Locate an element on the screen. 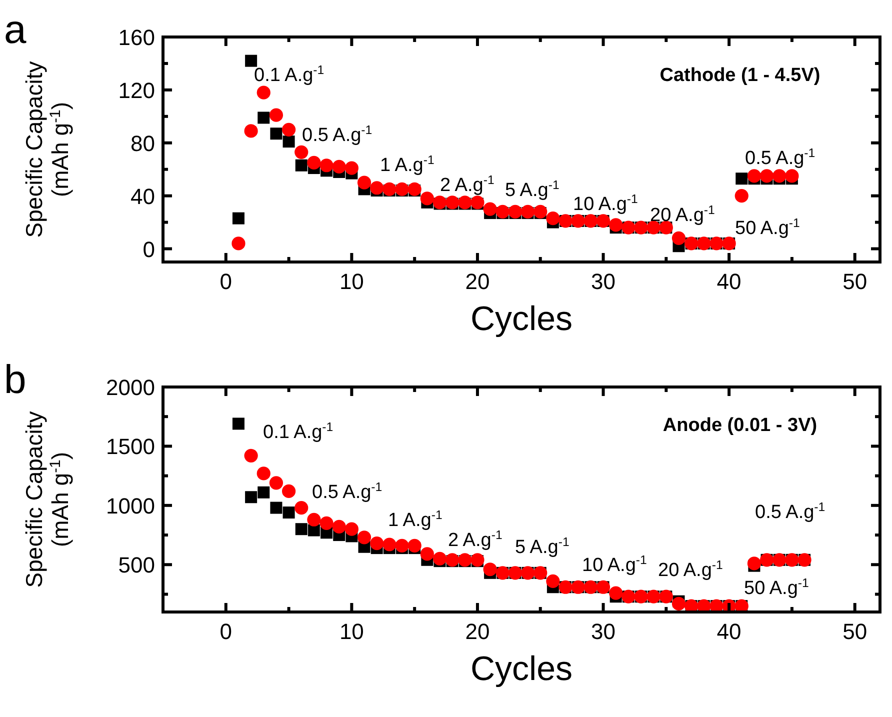 Image resolution: width=892 pixels, height=717 pixels. annotation: Cathode (1 - 4.5V) is located at coordinates (740, 75).